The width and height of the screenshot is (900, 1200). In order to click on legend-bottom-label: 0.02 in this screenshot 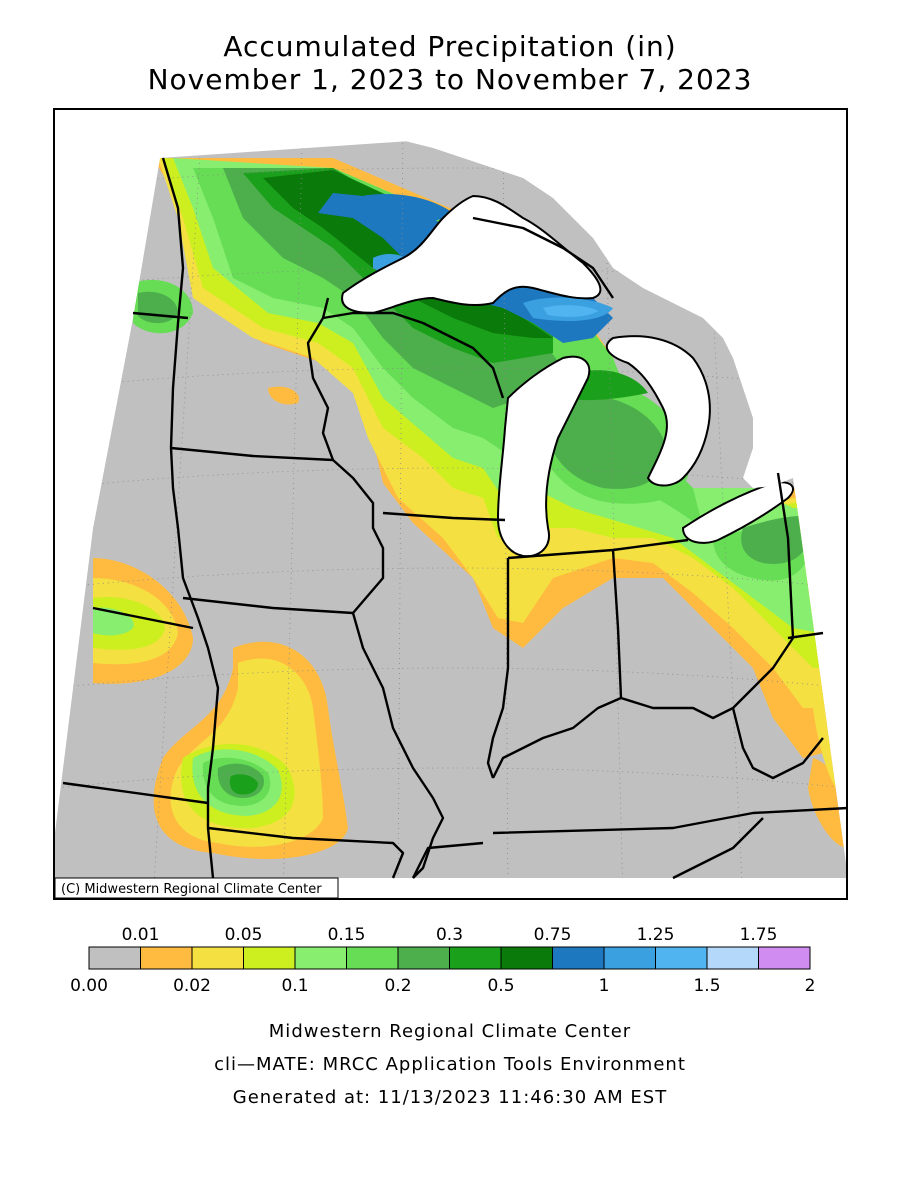, I will do `click(192, 986)`.